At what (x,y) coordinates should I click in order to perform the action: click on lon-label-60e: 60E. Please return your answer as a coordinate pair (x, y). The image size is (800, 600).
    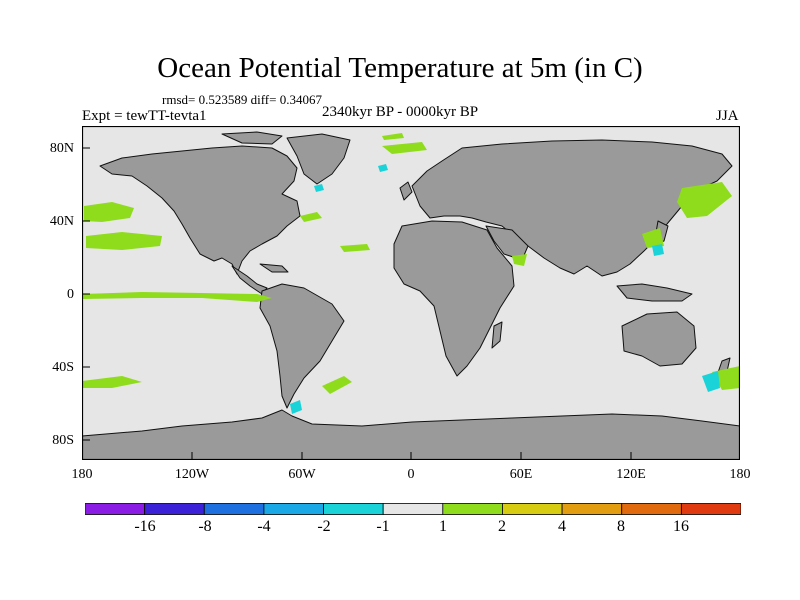
    Looking at the image, I should click on (521, 474).